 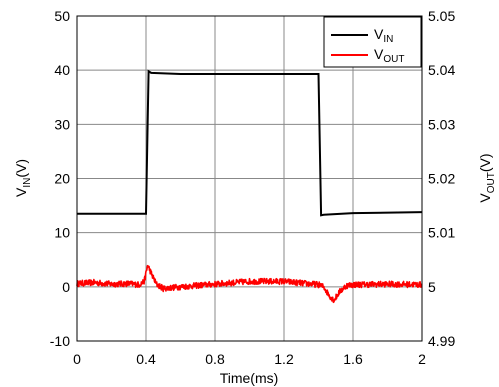 I want to click on y-right-tick-label: 5.05, so click(x=441, y=16).